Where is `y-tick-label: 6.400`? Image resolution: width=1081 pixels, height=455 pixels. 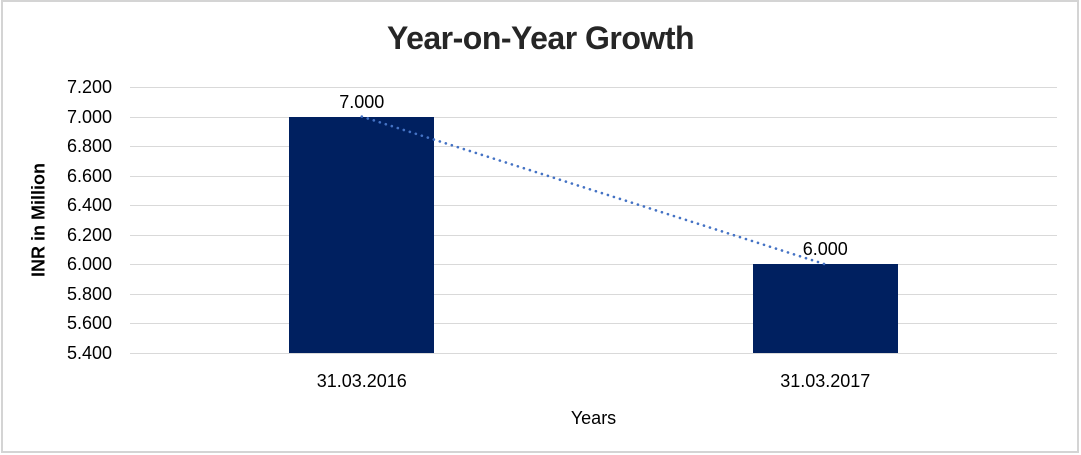
y-tick-label: 6.400 is located at coordinates (89, 205).